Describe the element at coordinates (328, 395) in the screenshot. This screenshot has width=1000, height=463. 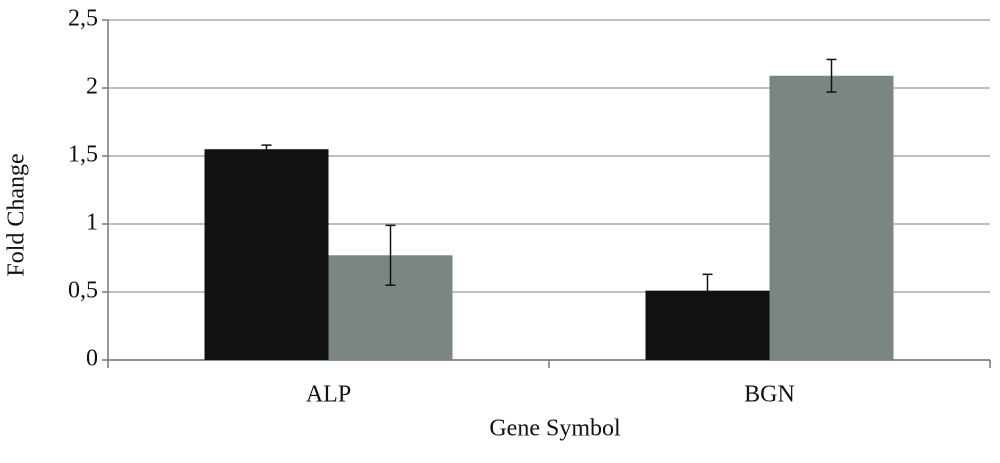
I see `x-tick-label: ALP` at that location.